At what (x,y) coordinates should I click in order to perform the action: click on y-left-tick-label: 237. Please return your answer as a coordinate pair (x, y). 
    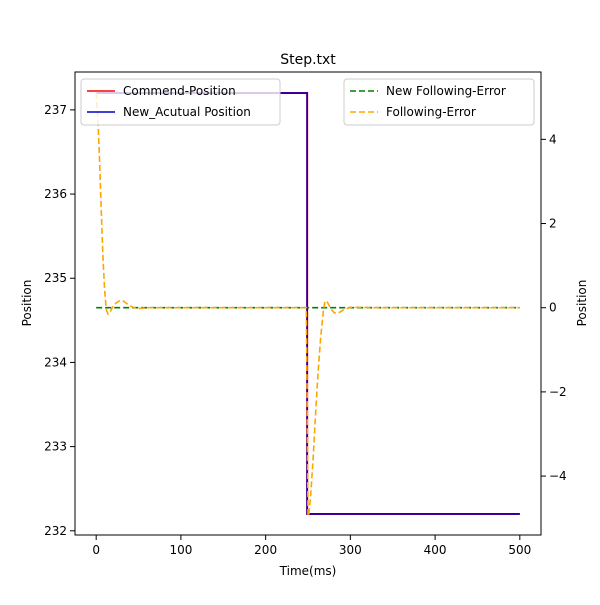
    Looking at the image, I should click on (55, 110).